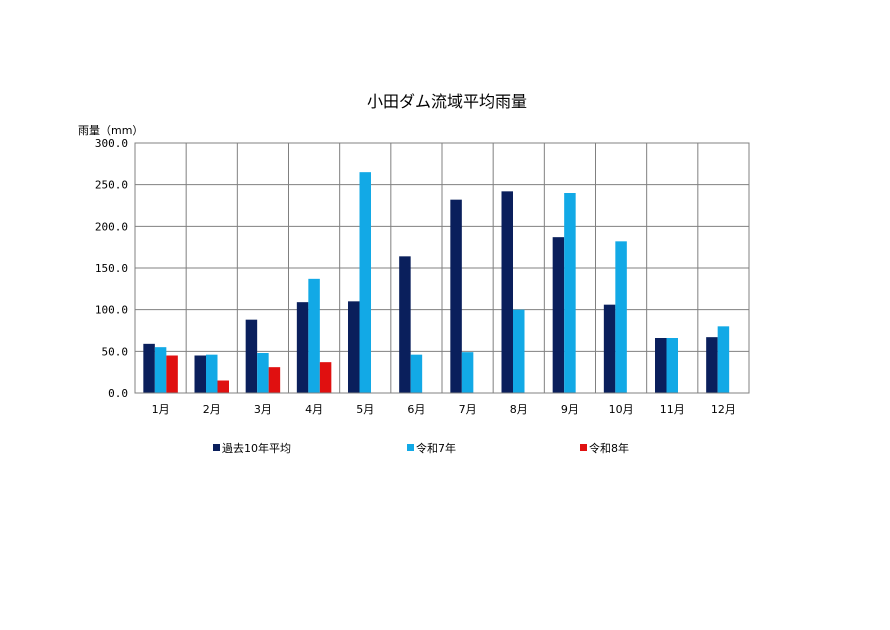  What do you see at coordinates (256, 448) in the screenshot?
I see `legend-label-1: 過去10年平均` at bounding box center [256, 448].